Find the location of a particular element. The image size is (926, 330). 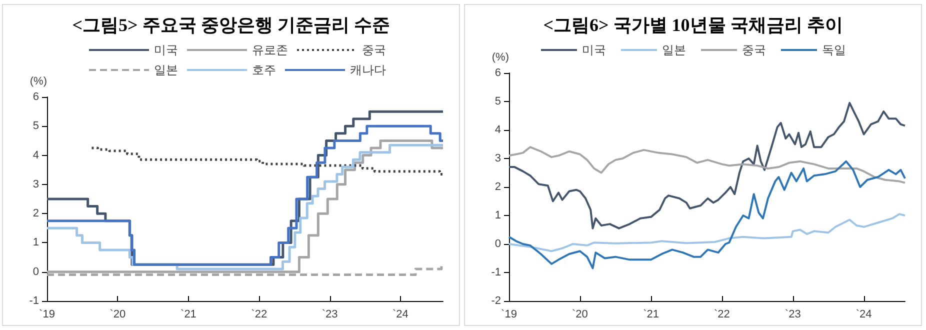

legend-label: 호주 is located at coordinates (264, 70).